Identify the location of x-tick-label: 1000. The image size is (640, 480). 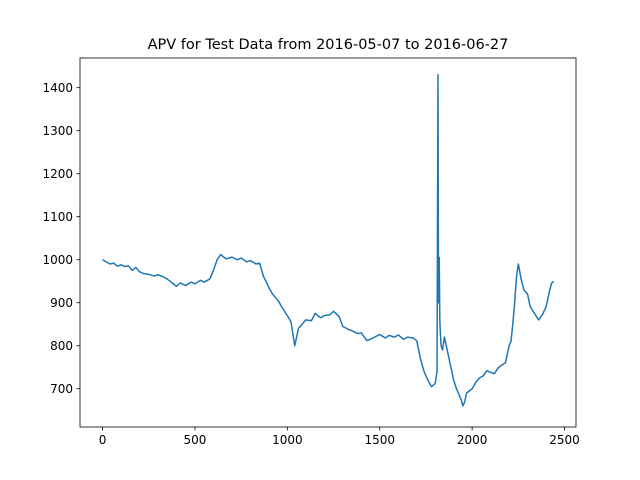
(287, 440).